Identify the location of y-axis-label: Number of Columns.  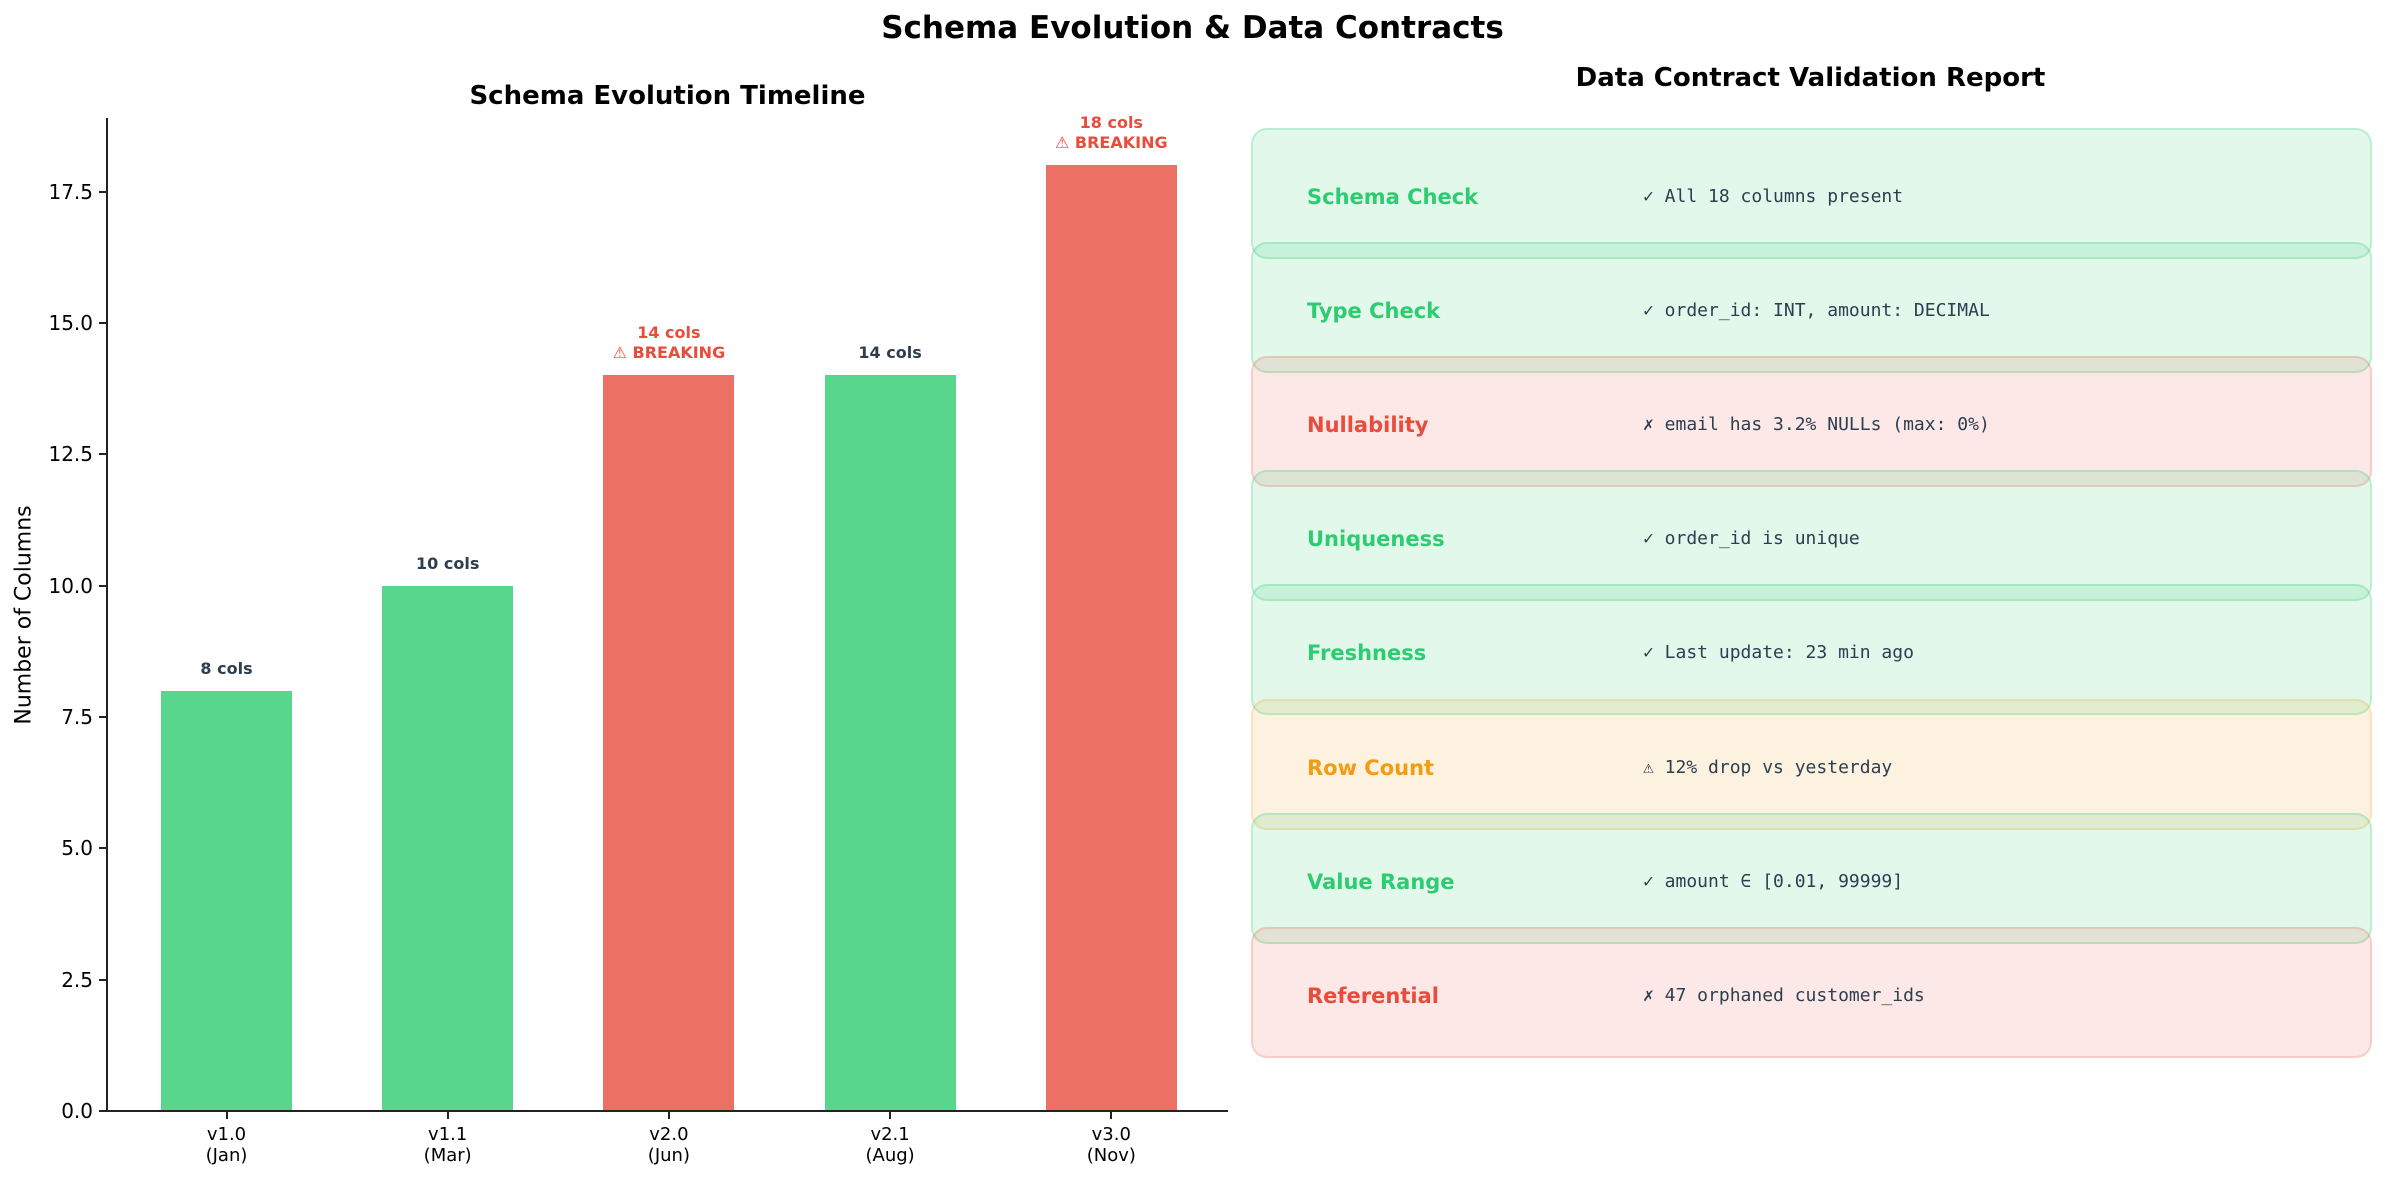
(24, 615).